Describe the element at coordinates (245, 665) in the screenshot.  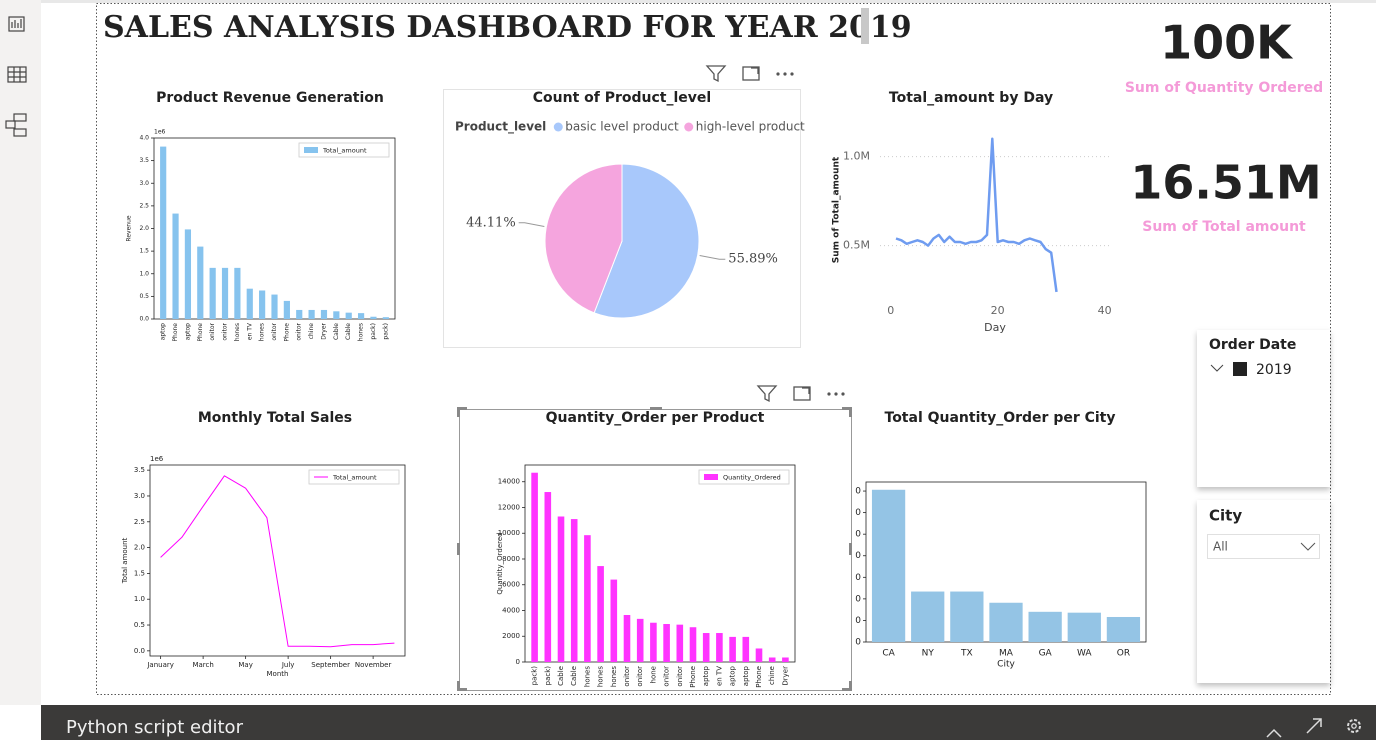
I see `x-tick-label: May` at that location.